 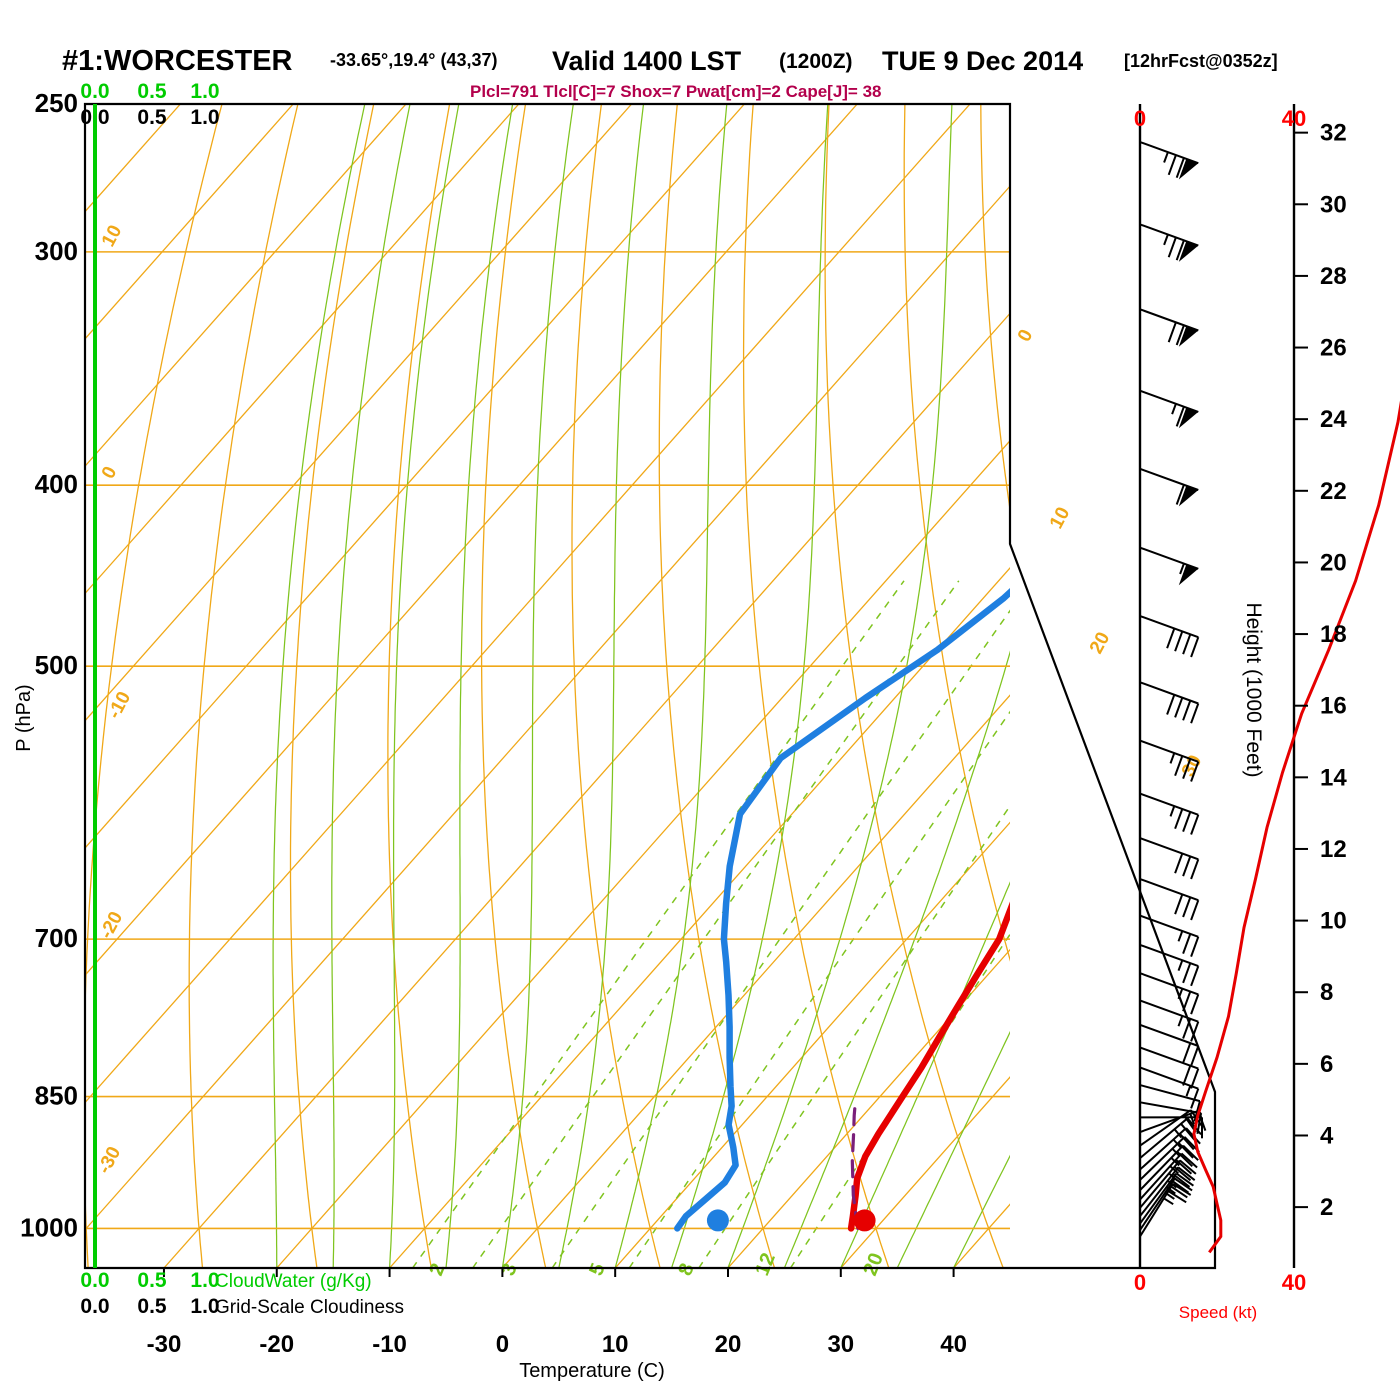 What do you see at coordinates (152, 1306) in the screenshot?
I see `cloudiness-tick-bottom: 0.5` at bounding box center [152, 1306].